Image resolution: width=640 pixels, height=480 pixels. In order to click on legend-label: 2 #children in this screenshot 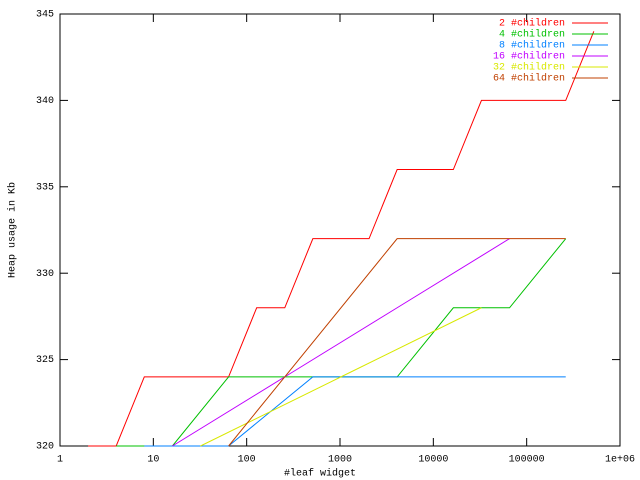, I will do `click(532, 24)`.